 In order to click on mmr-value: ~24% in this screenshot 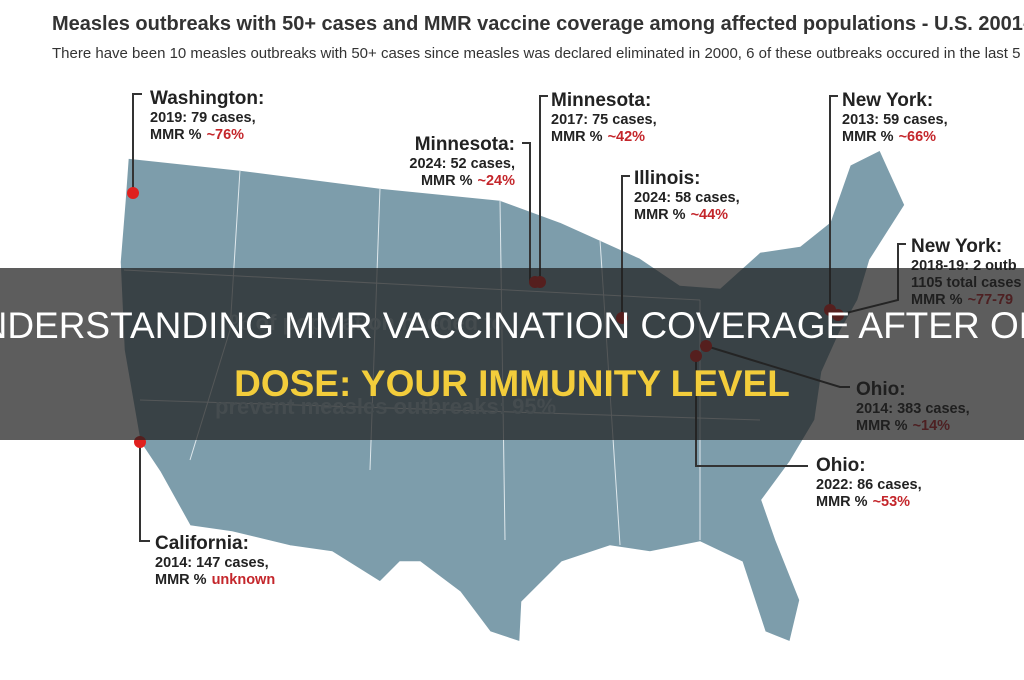, I will do `click(497, 181)`.